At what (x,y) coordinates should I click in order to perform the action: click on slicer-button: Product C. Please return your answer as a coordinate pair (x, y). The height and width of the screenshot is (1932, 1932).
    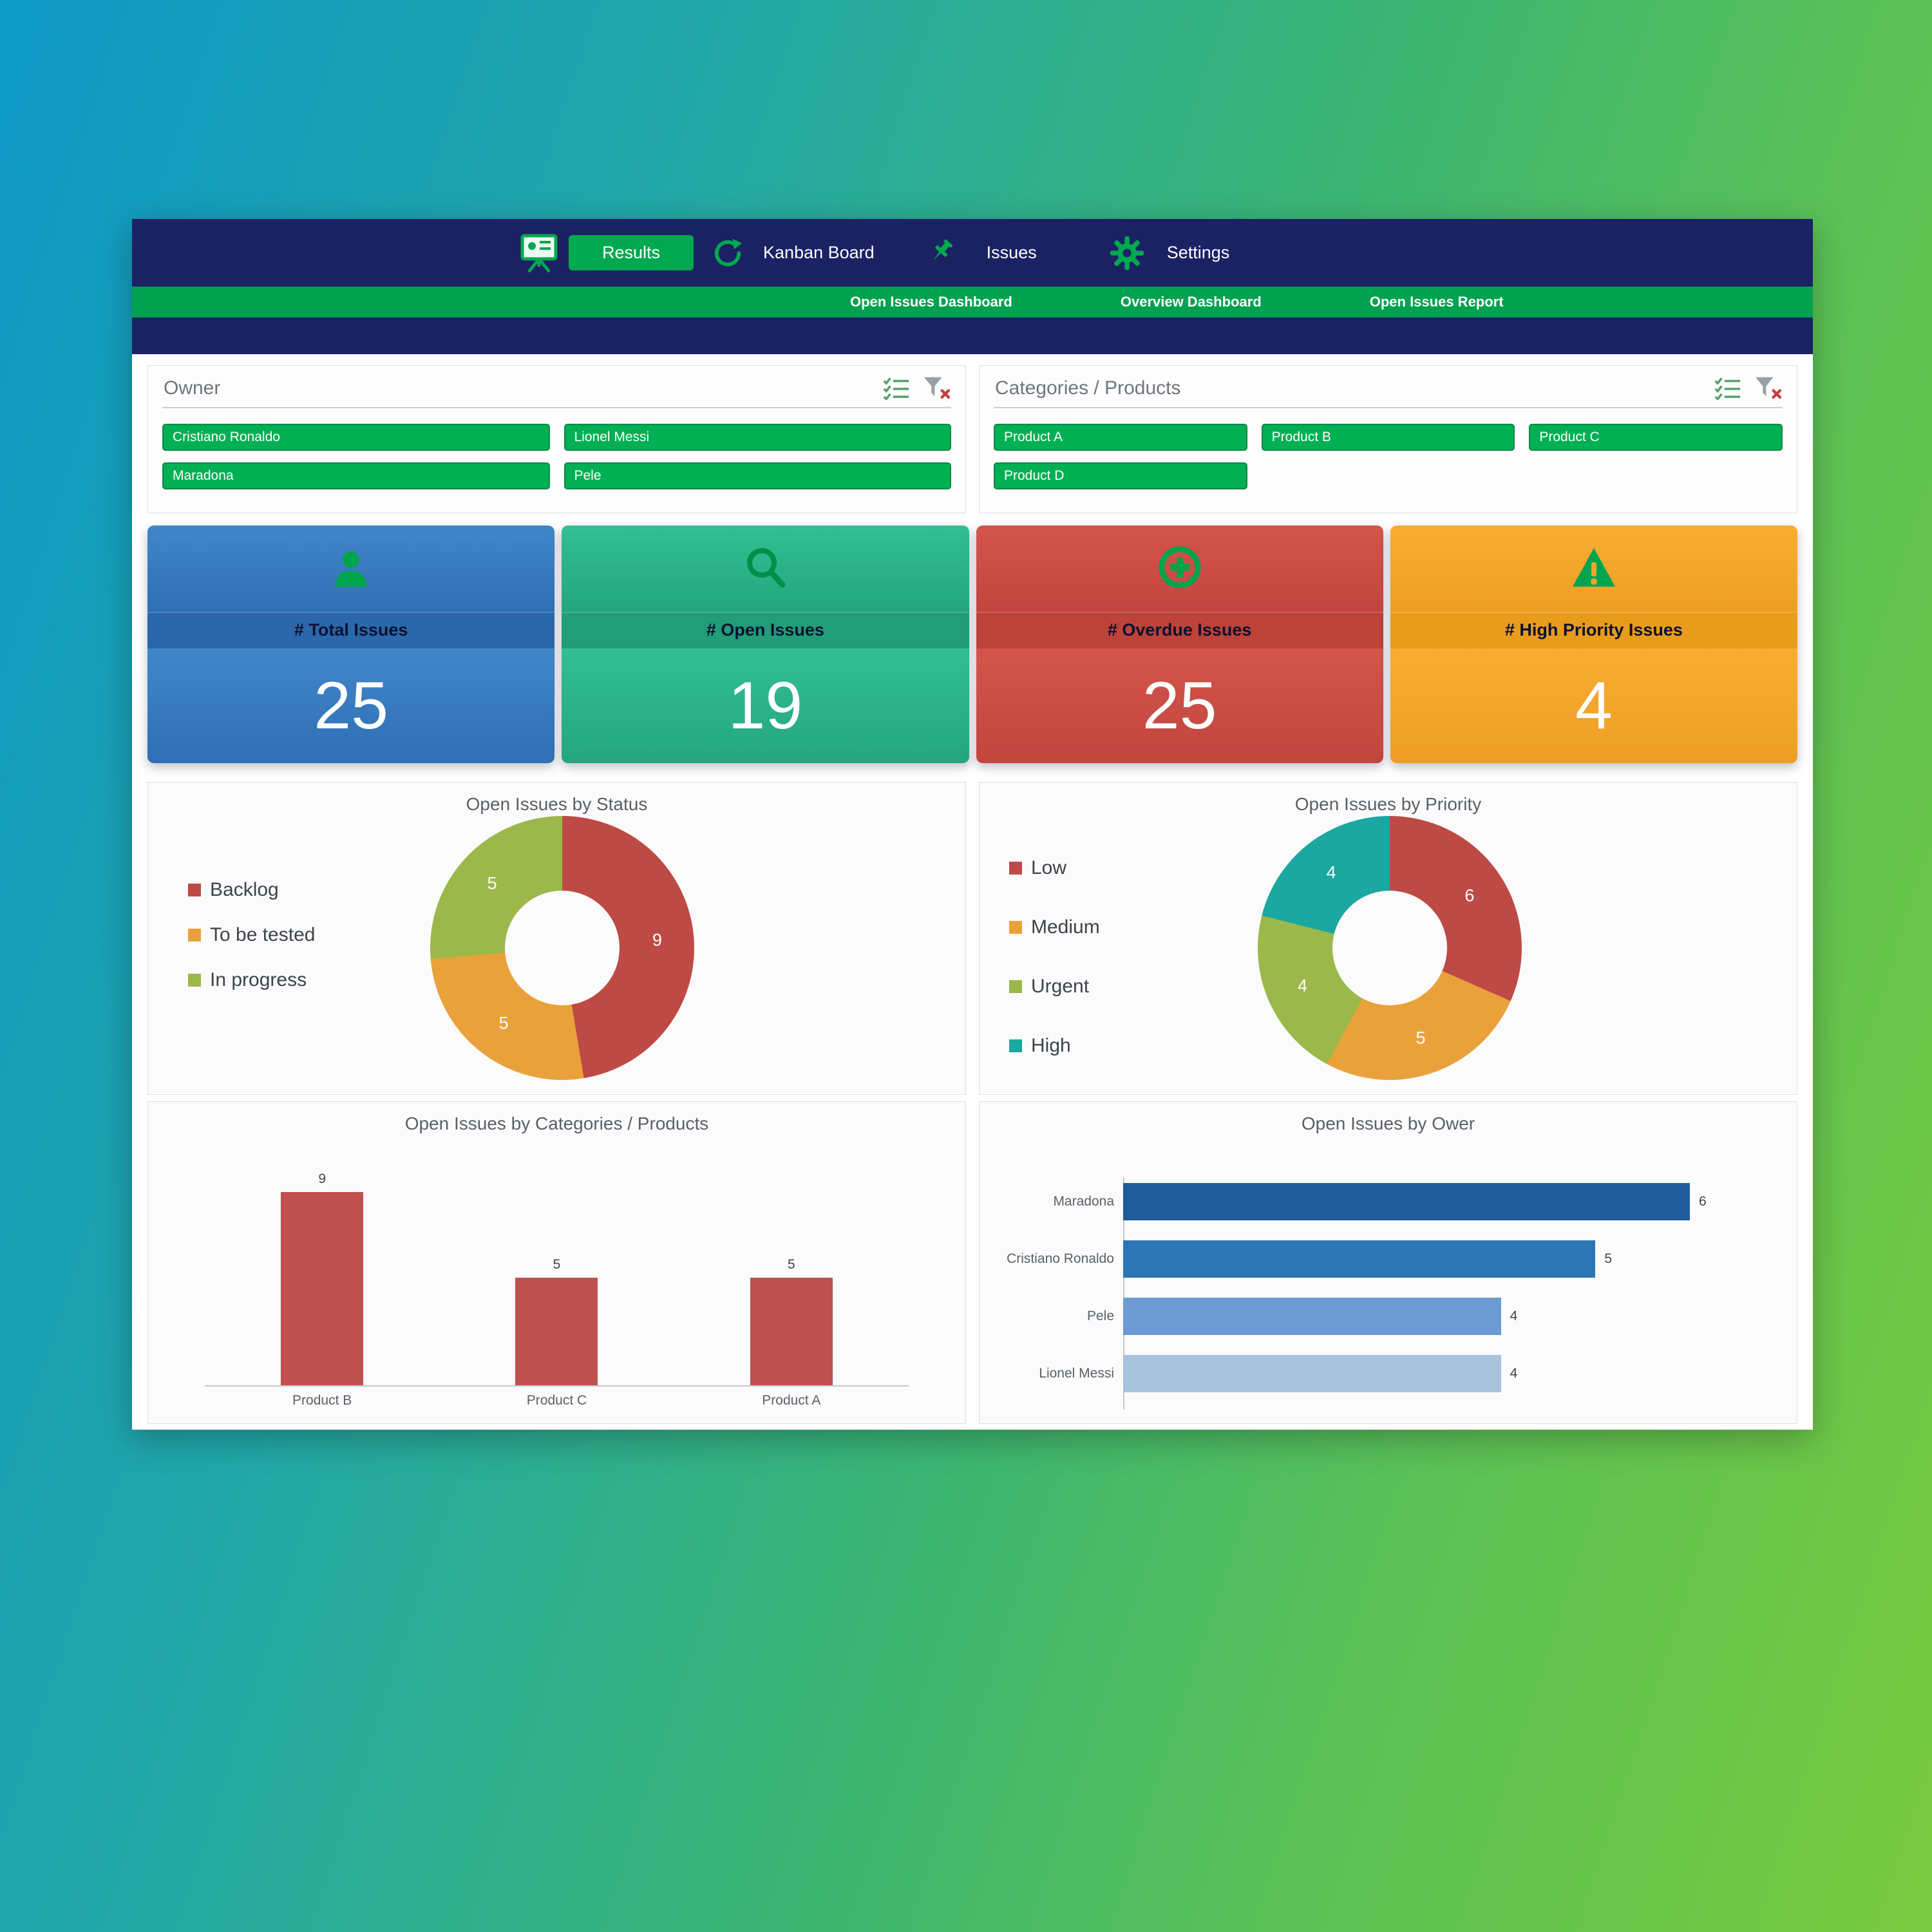
    Looking at the image, I should click on (1656, 437).